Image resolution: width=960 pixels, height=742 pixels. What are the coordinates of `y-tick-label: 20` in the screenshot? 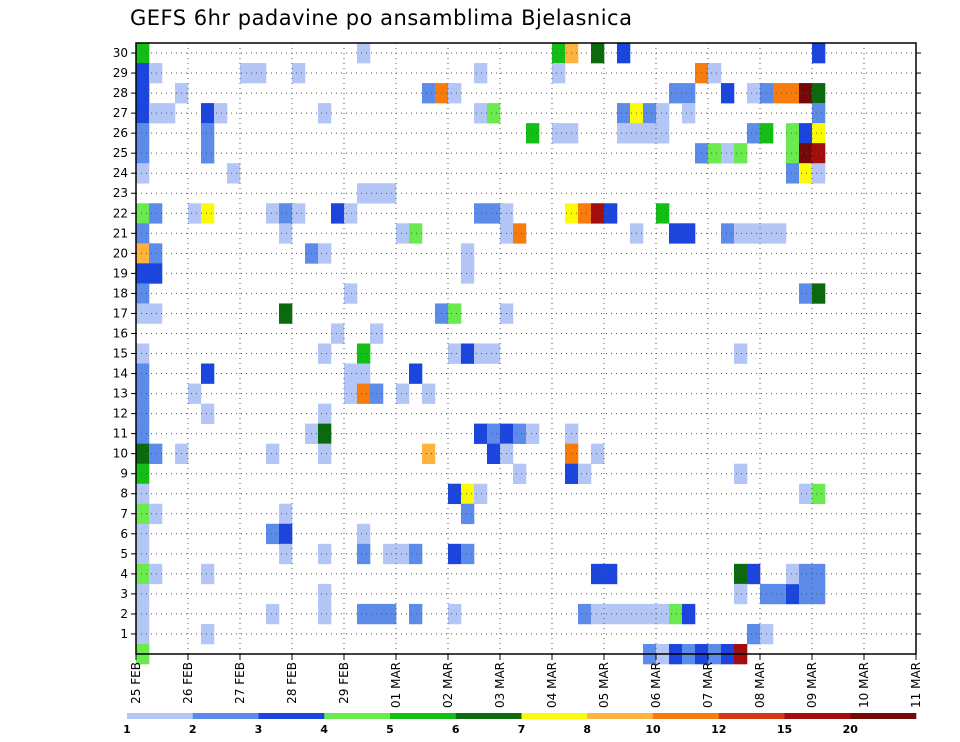 It's located at (120, 253).